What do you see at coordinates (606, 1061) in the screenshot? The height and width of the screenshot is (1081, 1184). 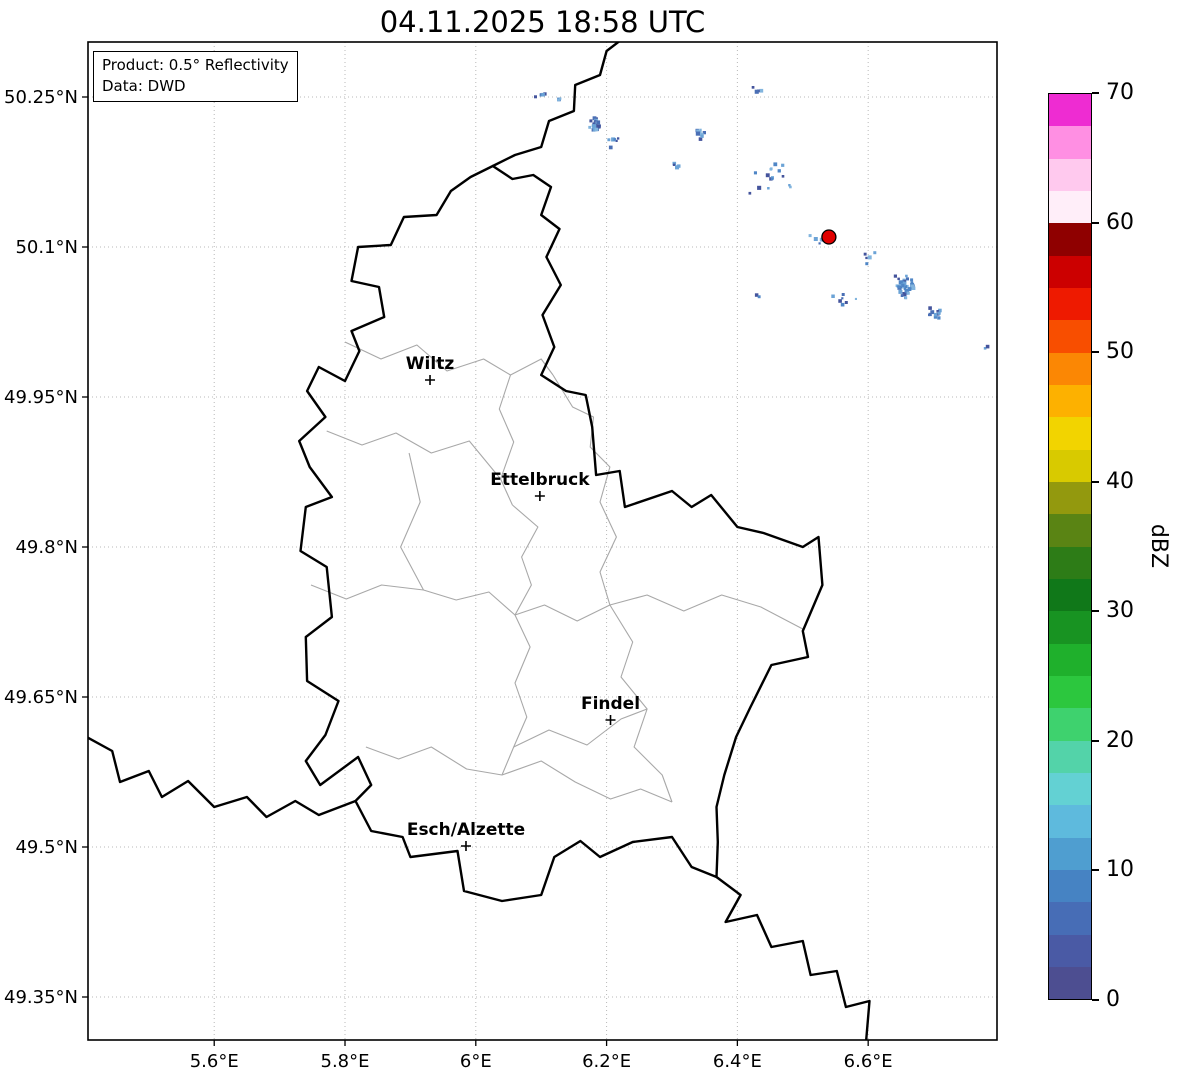 I see `x-tick-label: 6.2°E` at bounding box center [606, 1061].